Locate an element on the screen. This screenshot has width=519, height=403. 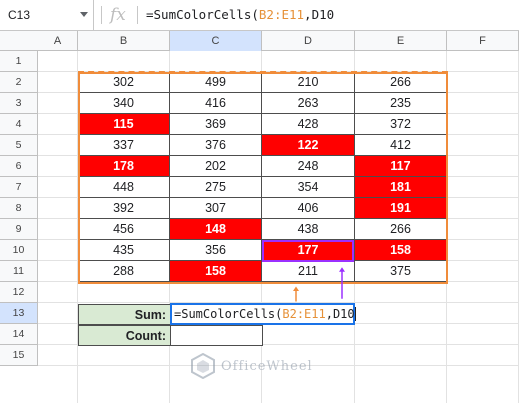
formula-range-ref: B2:E11 is located at coordinates (281, 14).